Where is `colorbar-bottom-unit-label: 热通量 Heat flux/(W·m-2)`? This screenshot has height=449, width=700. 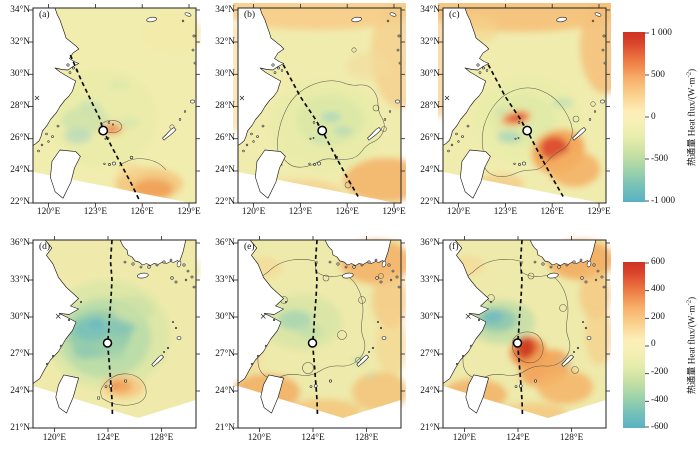 colorbar-bottom-unit-label: 热通量 Heat flux/(W·m-2) is located at coordinates (690, 345).